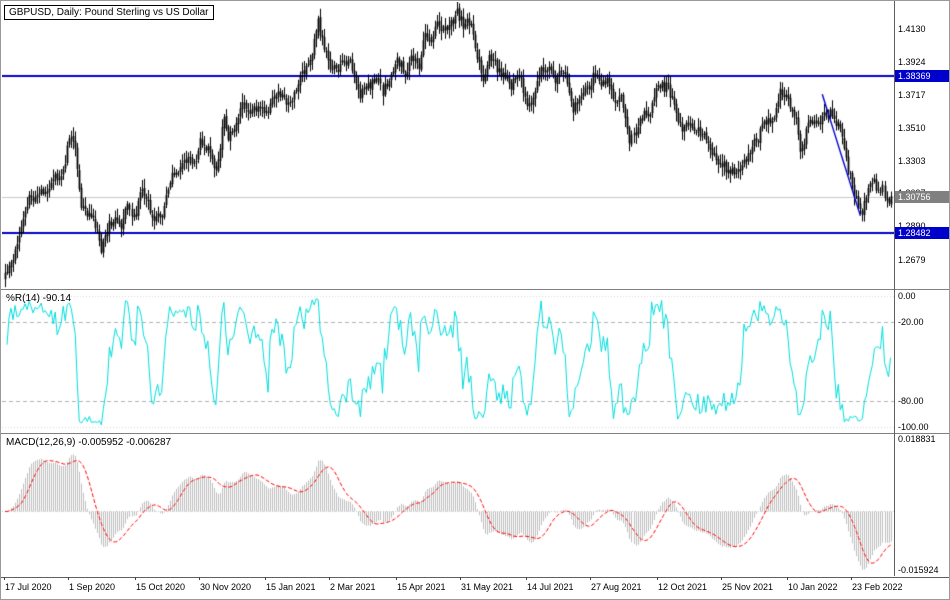 This screenshot has width=950, height=600. I want to click on date-label: 15 Oct 2020, so click(161, 587).